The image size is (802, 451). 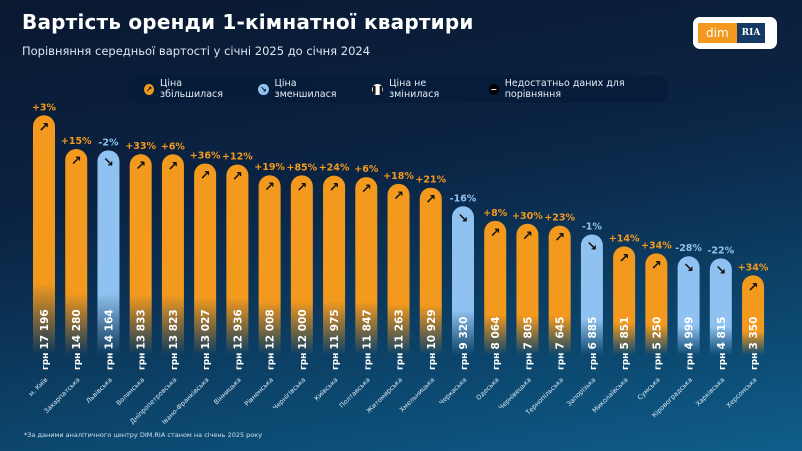 I want to click on change-label: +18%, so click(x=398, y=176).